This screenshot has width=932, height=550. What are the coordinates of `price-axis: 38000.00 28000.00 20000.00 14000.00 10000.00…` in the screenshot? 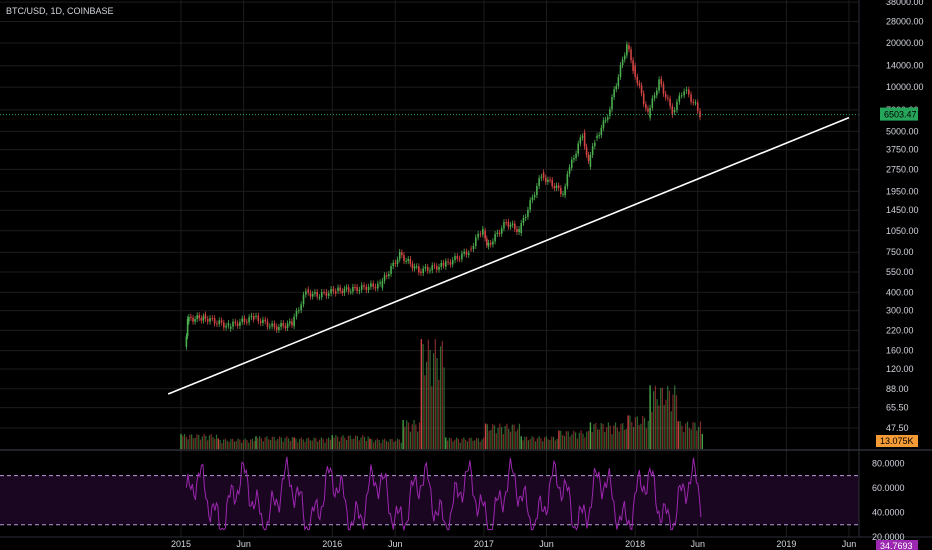 It's located at (905, 216).